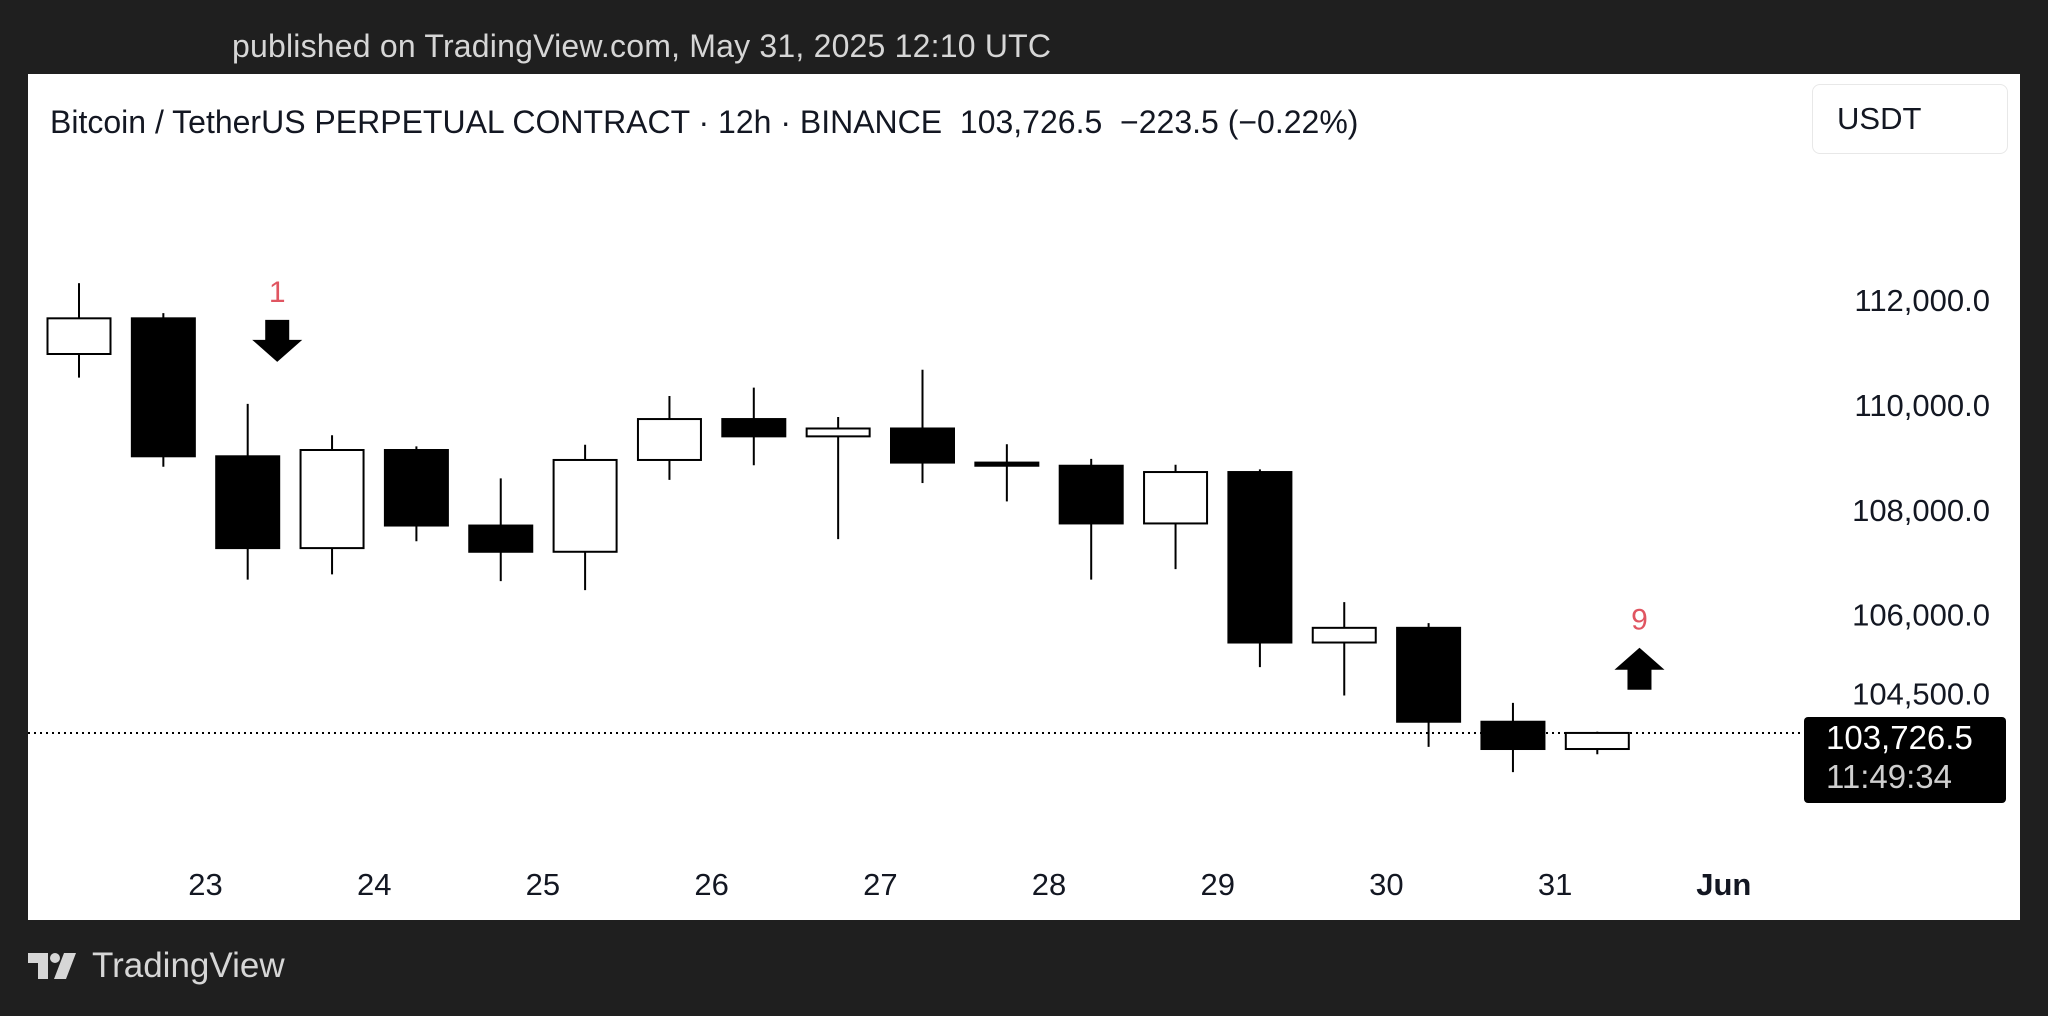 Image resolution: width=2048 pixels, height=1016 pixels. Describe the element at coordinates (1031, 122) in the screenshot. I see `last-price: 103,726.5` at that location.